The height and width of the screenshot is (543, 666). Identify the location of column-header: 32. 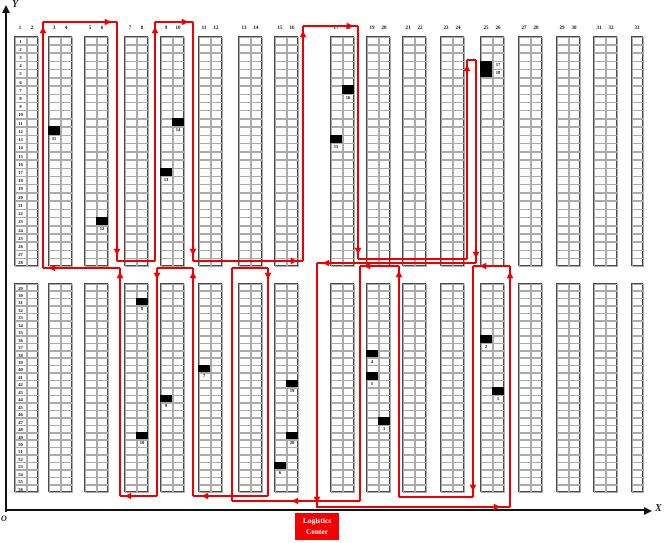
(611, 28).